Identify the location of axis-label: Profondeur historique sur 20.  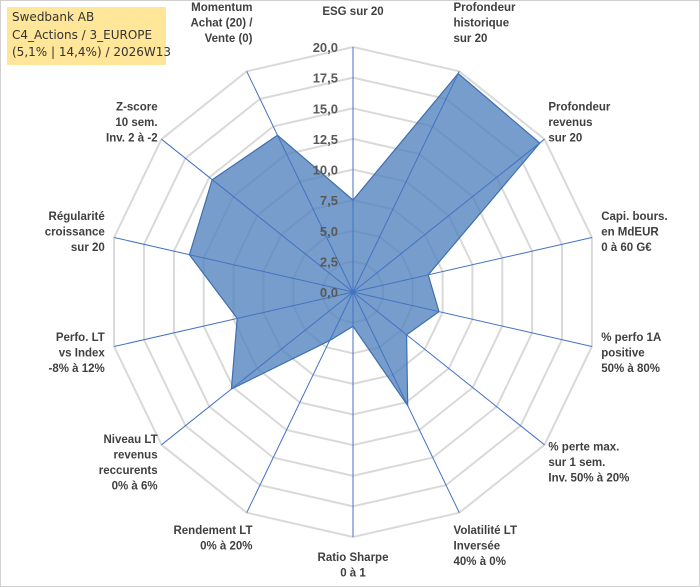
(485, 23).